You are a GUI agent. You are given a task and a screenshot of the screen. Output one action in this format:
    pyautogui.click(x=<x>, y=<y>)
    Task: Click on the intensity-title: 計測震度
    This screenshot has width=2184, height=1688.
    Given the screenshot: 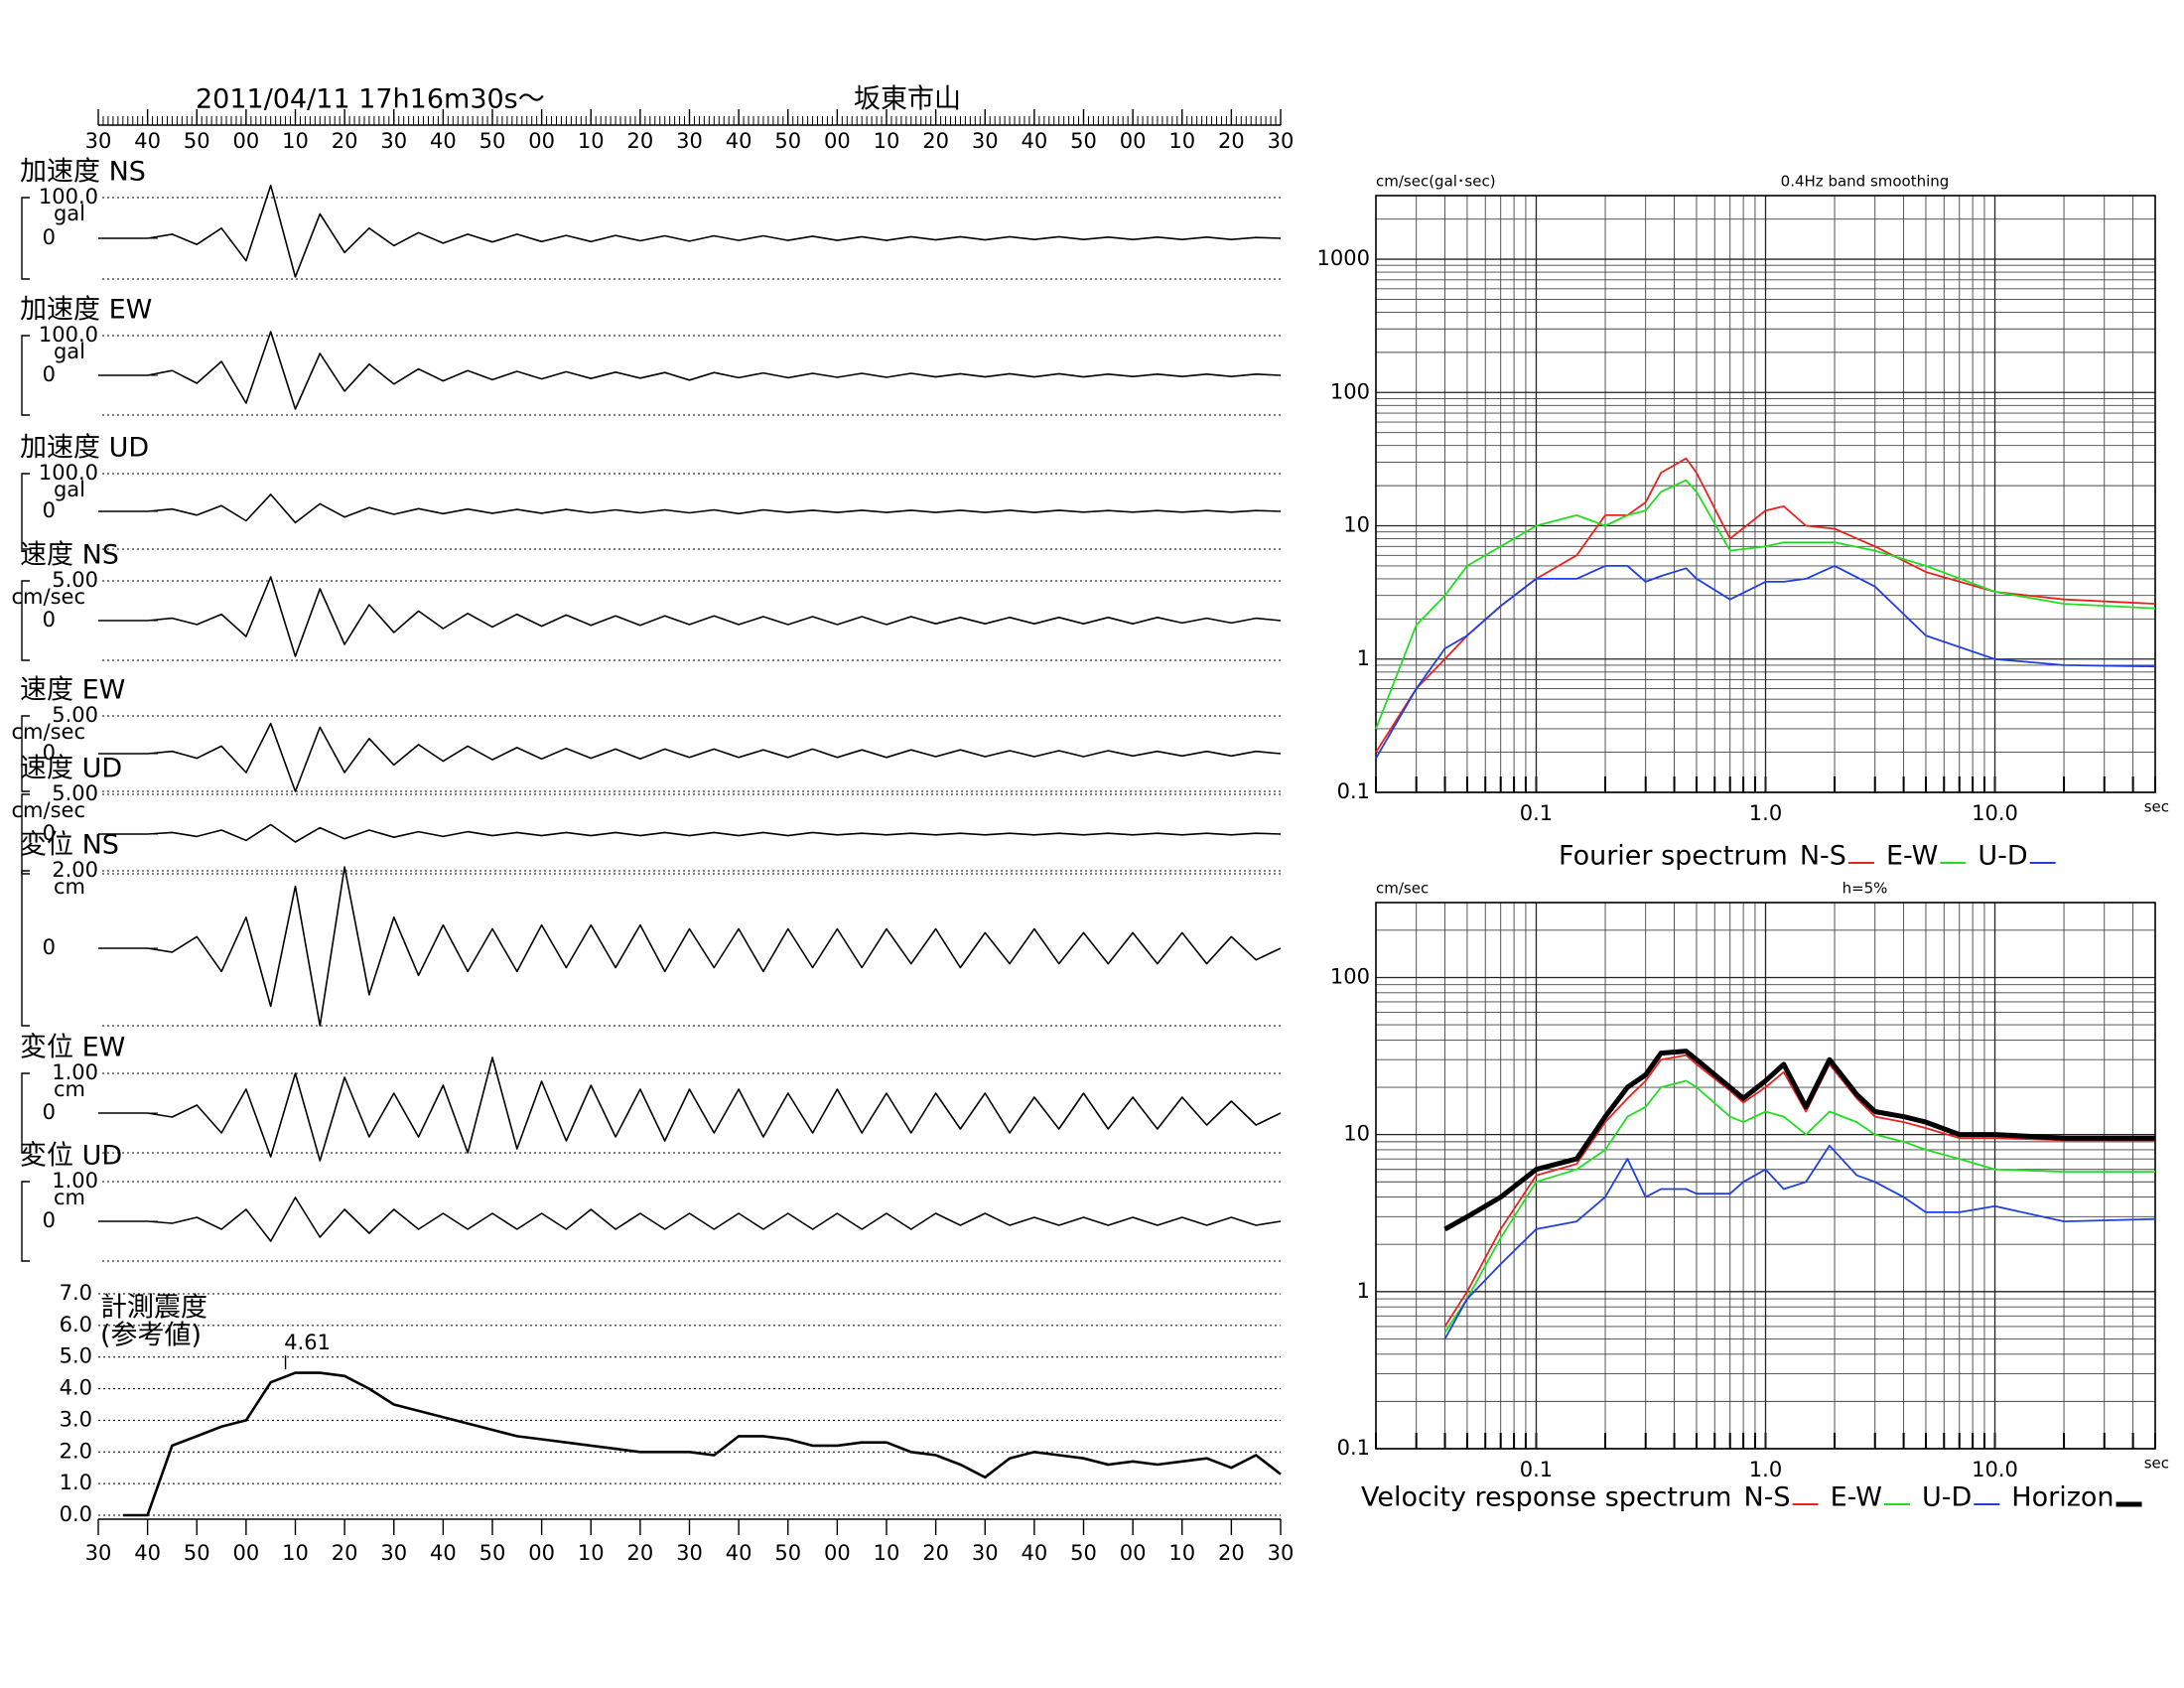 What is the action you would take?
    pyautogui.click(x=153, y=1308)
    